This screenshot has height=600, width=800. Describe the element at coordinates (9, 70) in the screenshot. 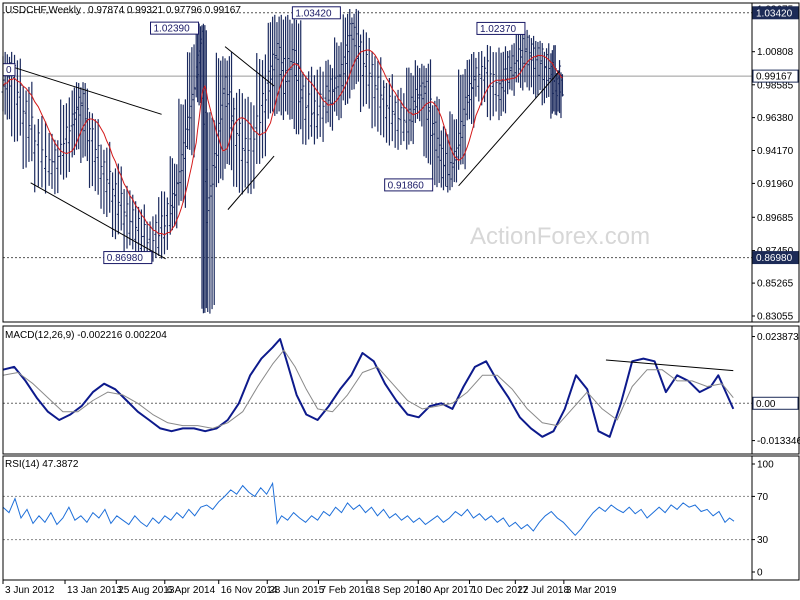

I see `price-annotation-label: 0` at that location.